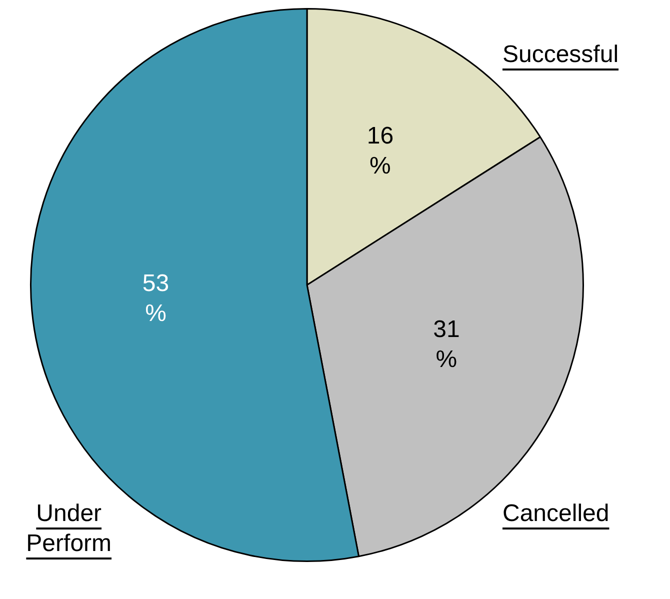 Image resolution: width=670 pixels, height=599 pixels. What do you see at coordinates (156, 298) in the screenshot?
I see `data-label: 53 %` at bounding box center [156, 298].